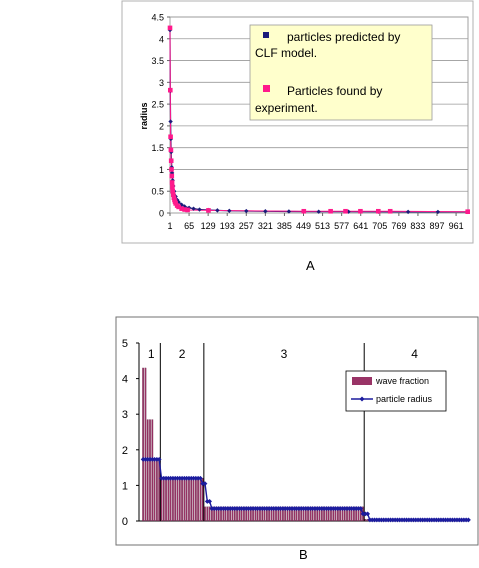 The image size is (479, 568). What do you see at coordinates (151, 354) in the screenshot?
I see `region-label: 1` at bounding box center [151, 354].